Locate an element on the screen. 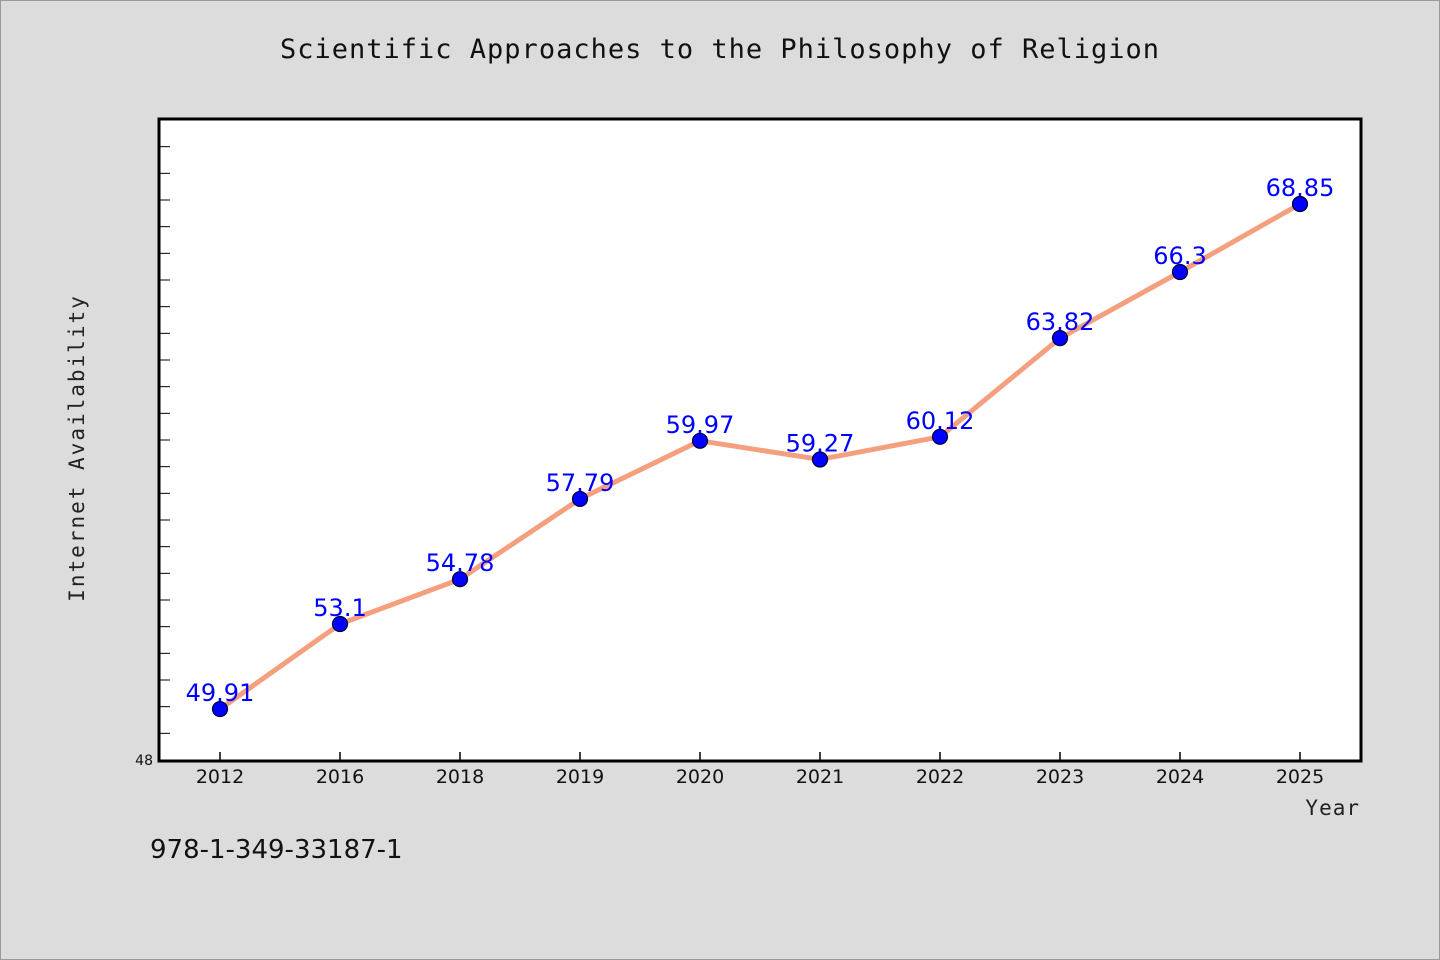 The width and height of the screenshot is (1440, 960). data-label: 66.3 is located at coordinates (1179, 256).